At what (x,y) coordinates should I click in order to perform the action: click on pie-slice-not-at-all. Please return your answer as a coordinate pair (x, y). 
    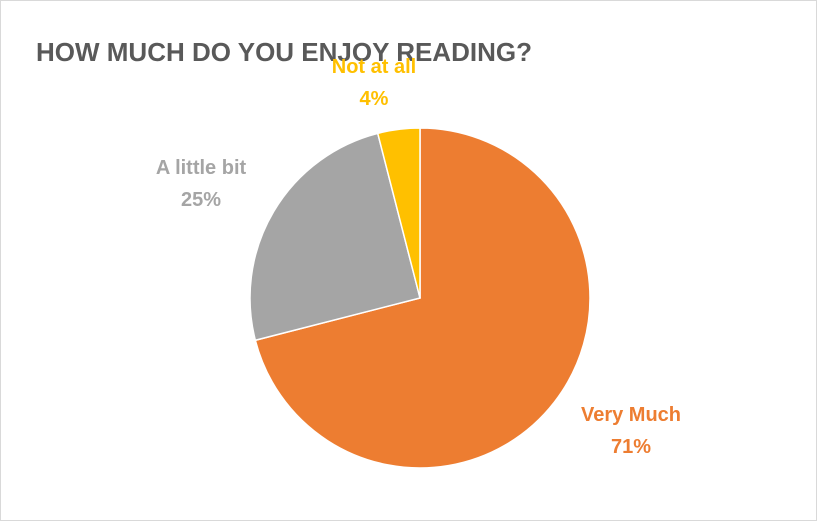
    Looking at the image, I should click on (398, 213).